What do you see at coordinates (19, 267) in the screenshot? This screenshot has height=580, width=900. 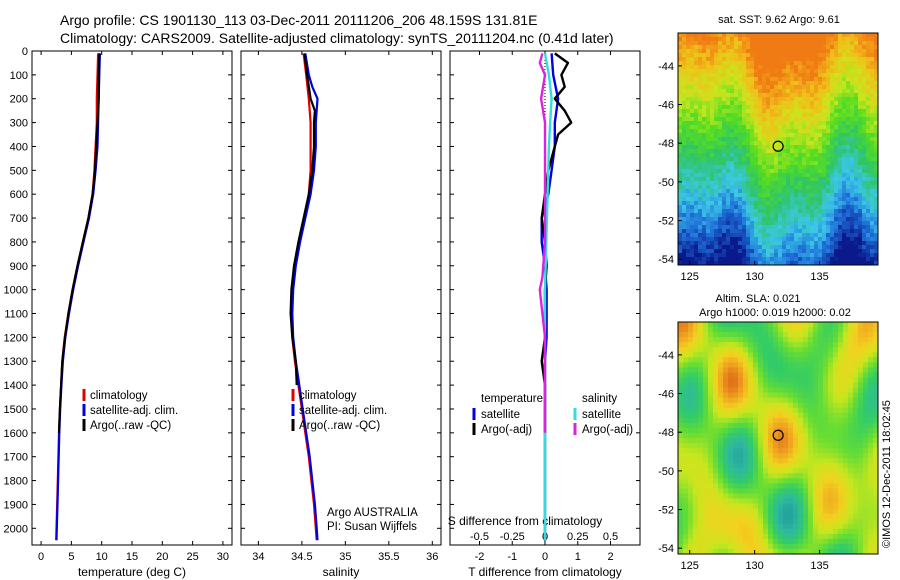 I see `depth-tick-label: 900` at bounding box center [19, 267].